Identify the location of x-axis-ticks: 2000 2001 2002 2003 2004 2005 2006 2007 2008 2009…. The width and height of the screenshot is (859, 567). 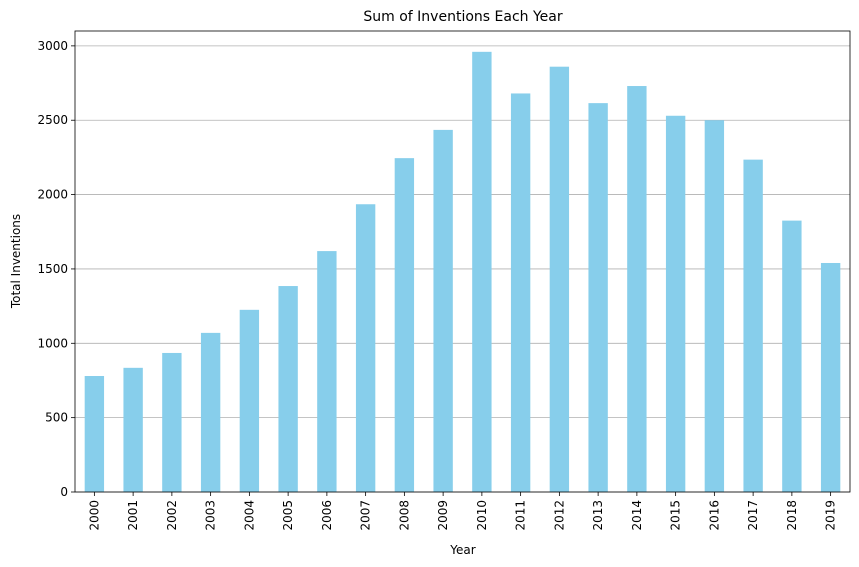
(462, 511).